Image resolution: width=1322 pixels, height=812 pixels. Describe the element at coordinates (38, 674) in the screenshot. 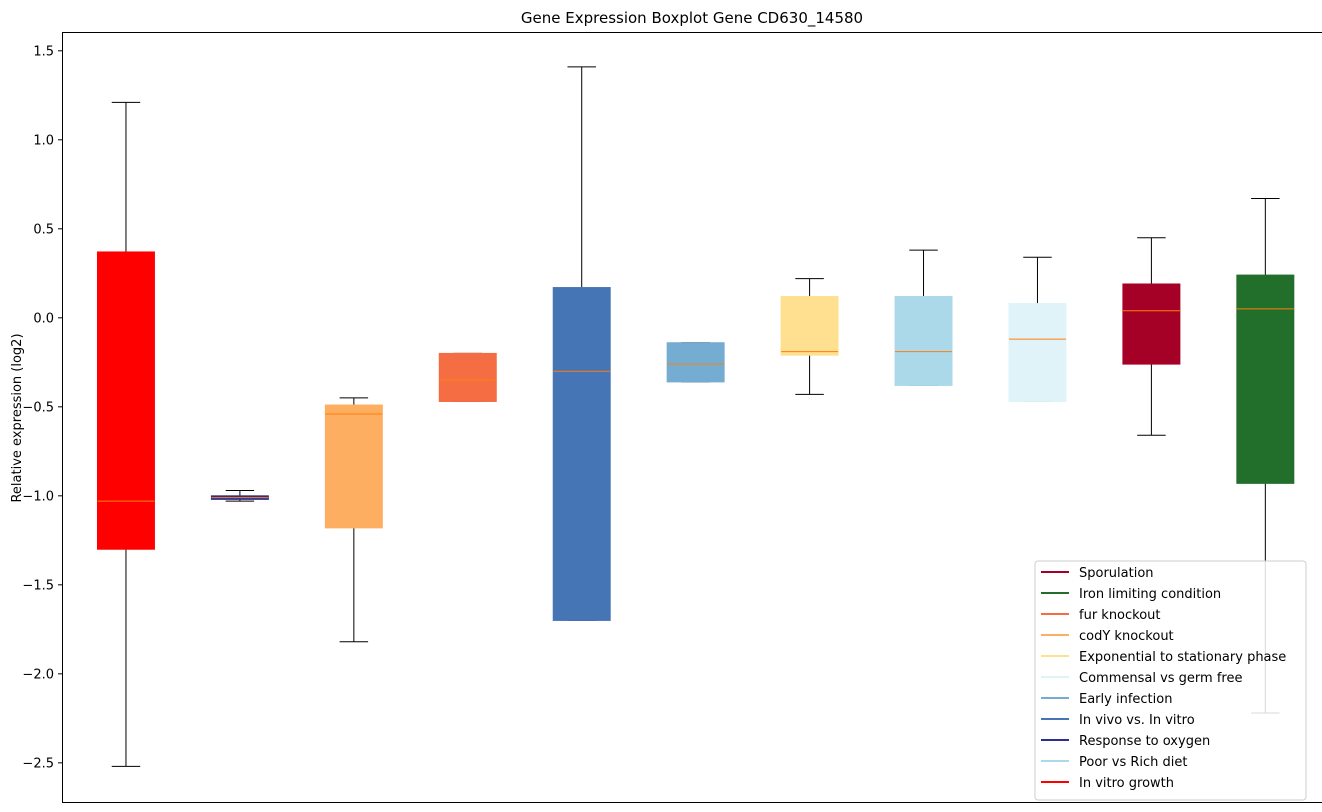

I see `y-tick-label: −2.0` at that location.